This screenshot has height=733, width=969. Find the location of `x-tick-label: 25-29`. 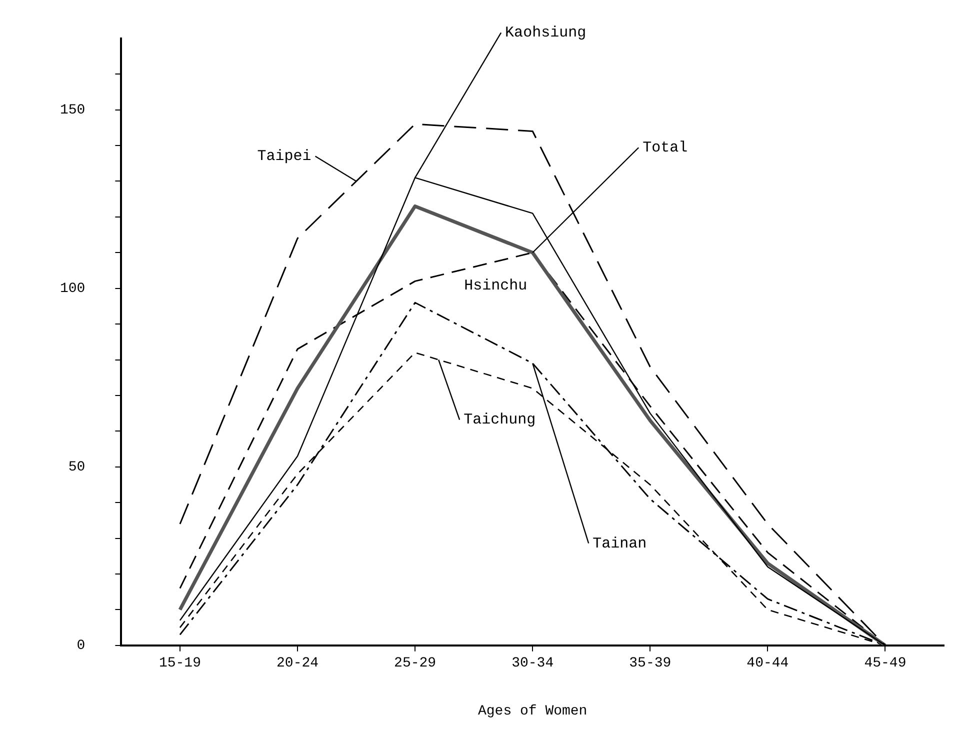

x-tick-label: 25-29 is located at coordinates (415, 664).